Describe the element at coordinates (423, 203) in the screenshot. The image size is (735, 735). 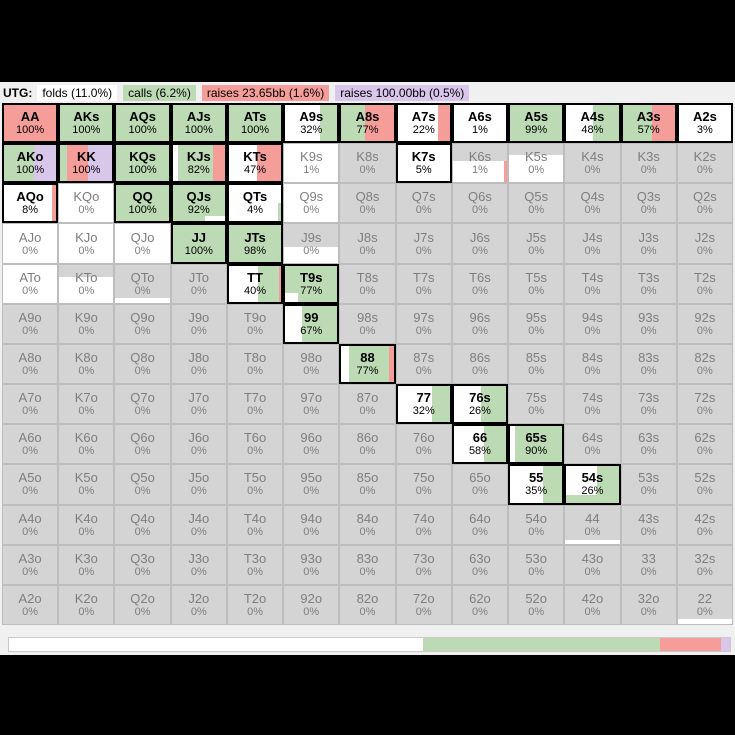
I see `hand-cell-Q7s: Q7s 0%` at that location.